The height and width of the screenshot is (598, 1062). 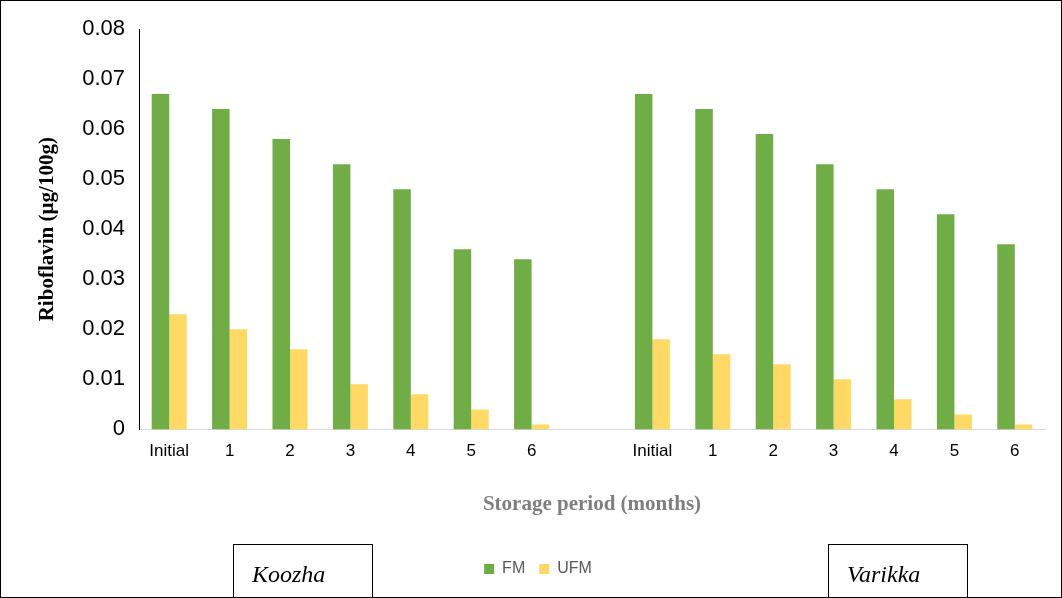 I want to click on legend-label: FM, so click(x=514, y=568).